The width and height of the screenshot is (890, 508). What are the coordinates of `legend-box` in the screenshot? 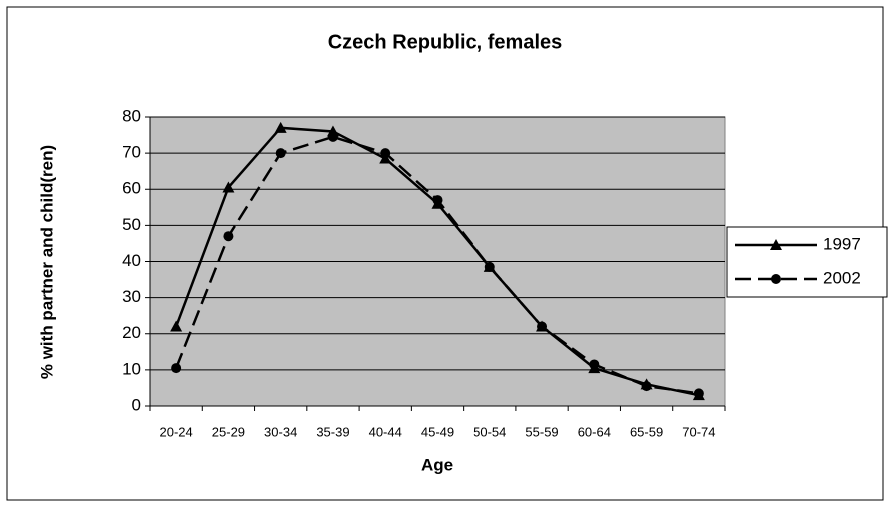 It's located at (807, 262).